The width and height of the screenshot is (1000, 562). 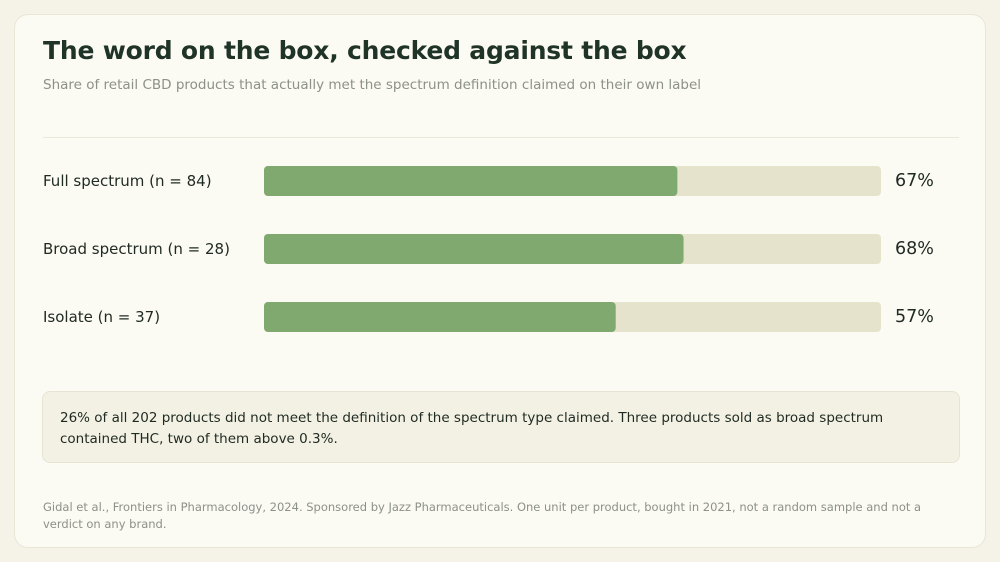 I want to click on category-label: Isolate (n = 37), so click(x=101, y=317).